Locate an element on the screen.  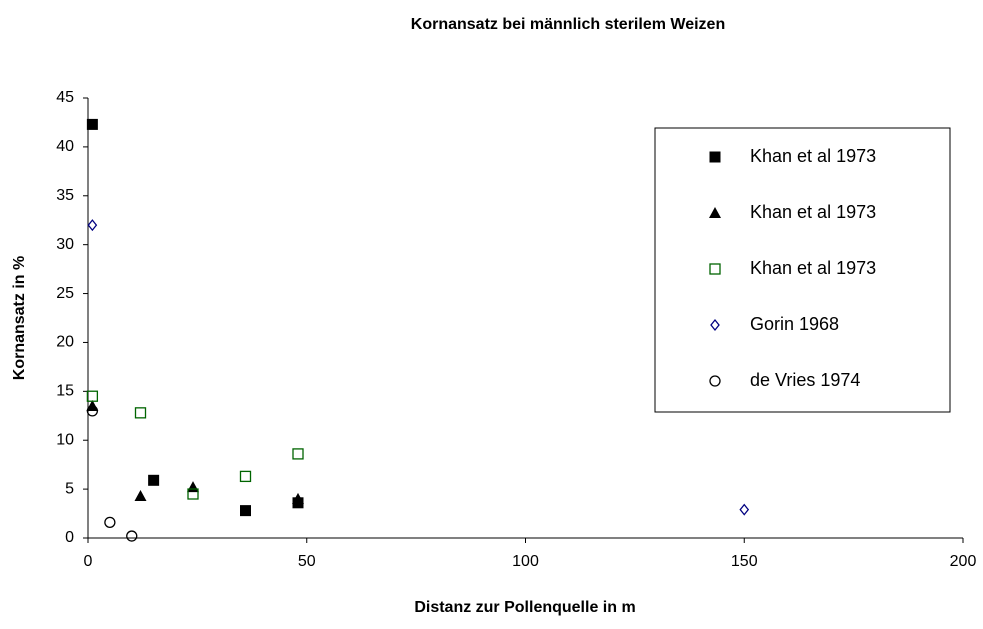
x-tick-label: 150 is located at coordinates (744, 561).